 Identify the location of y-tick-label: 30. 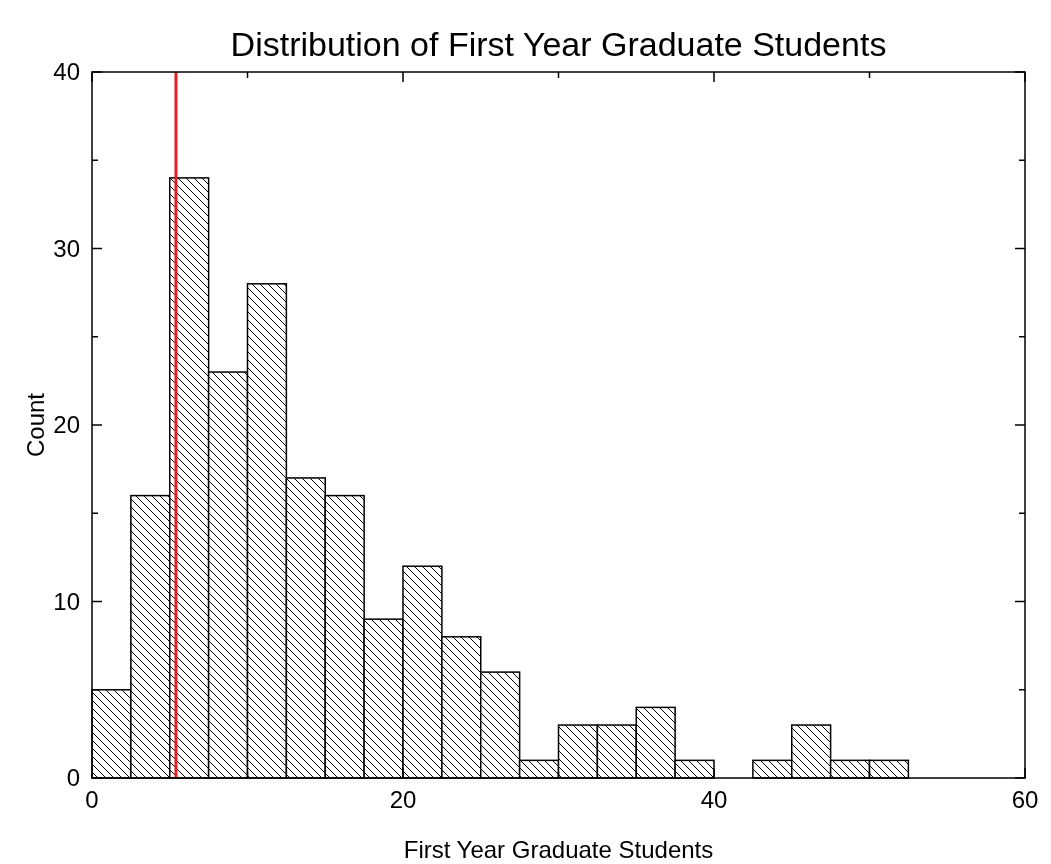
(66, 248).